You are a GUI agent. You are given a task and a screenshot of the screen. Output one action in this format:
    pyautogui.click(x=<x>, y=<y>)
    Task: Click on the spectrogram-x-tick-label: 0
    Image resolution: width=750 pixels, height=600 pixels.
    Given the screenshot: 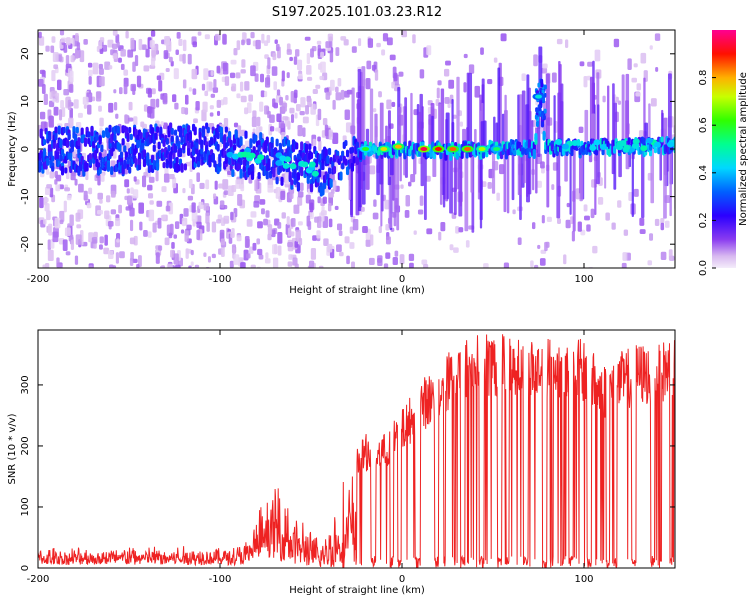 What is the action you would take?
    pyautogui.click(x=402, y=279)
    